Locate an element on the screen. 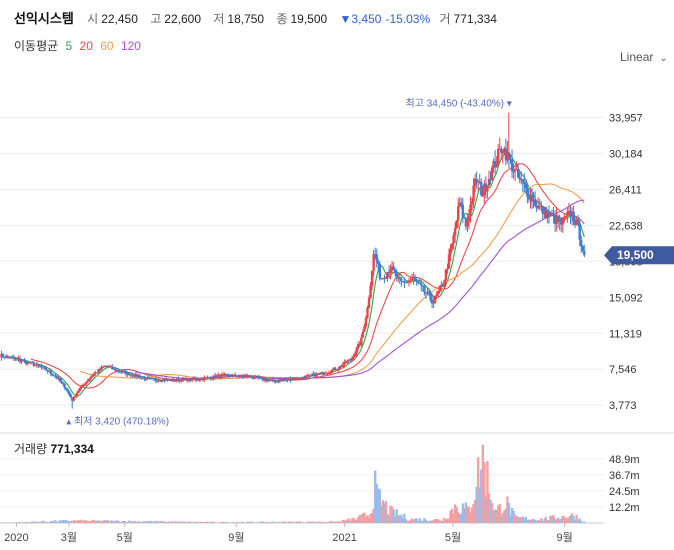 The image size is (674, 550). price-tick-label: 11,319 is located at coordinates (625, 334).